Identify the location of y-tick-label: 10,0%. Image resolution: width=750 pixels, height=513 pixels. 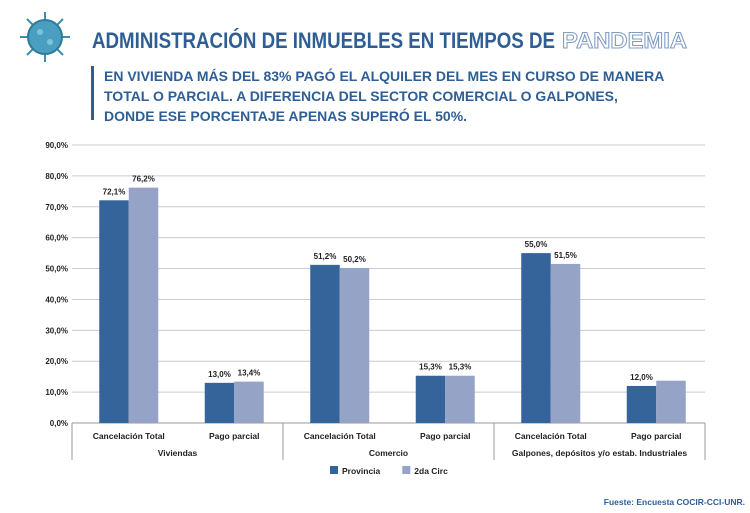
(56, 392).